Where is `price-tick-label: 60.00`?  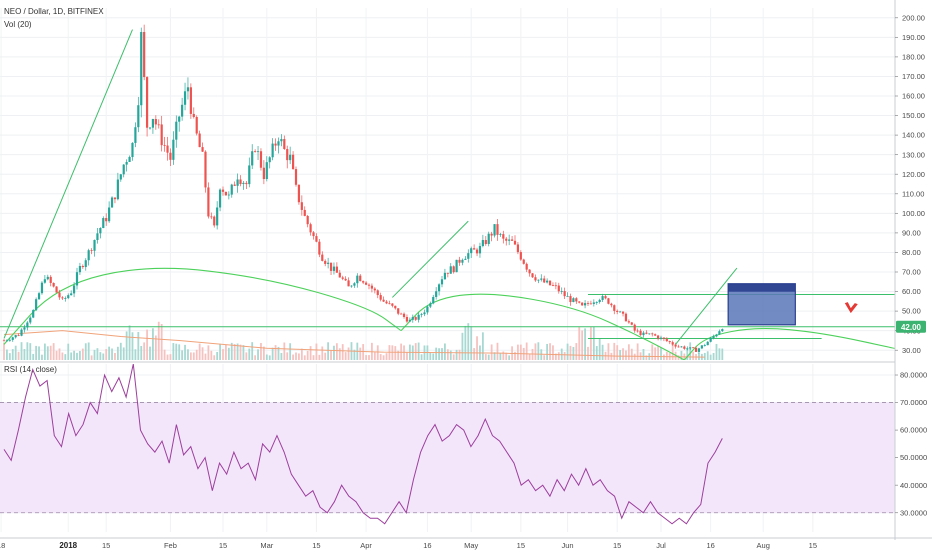
price-tick-label: 60.00 is located at coordinates (911, 291).